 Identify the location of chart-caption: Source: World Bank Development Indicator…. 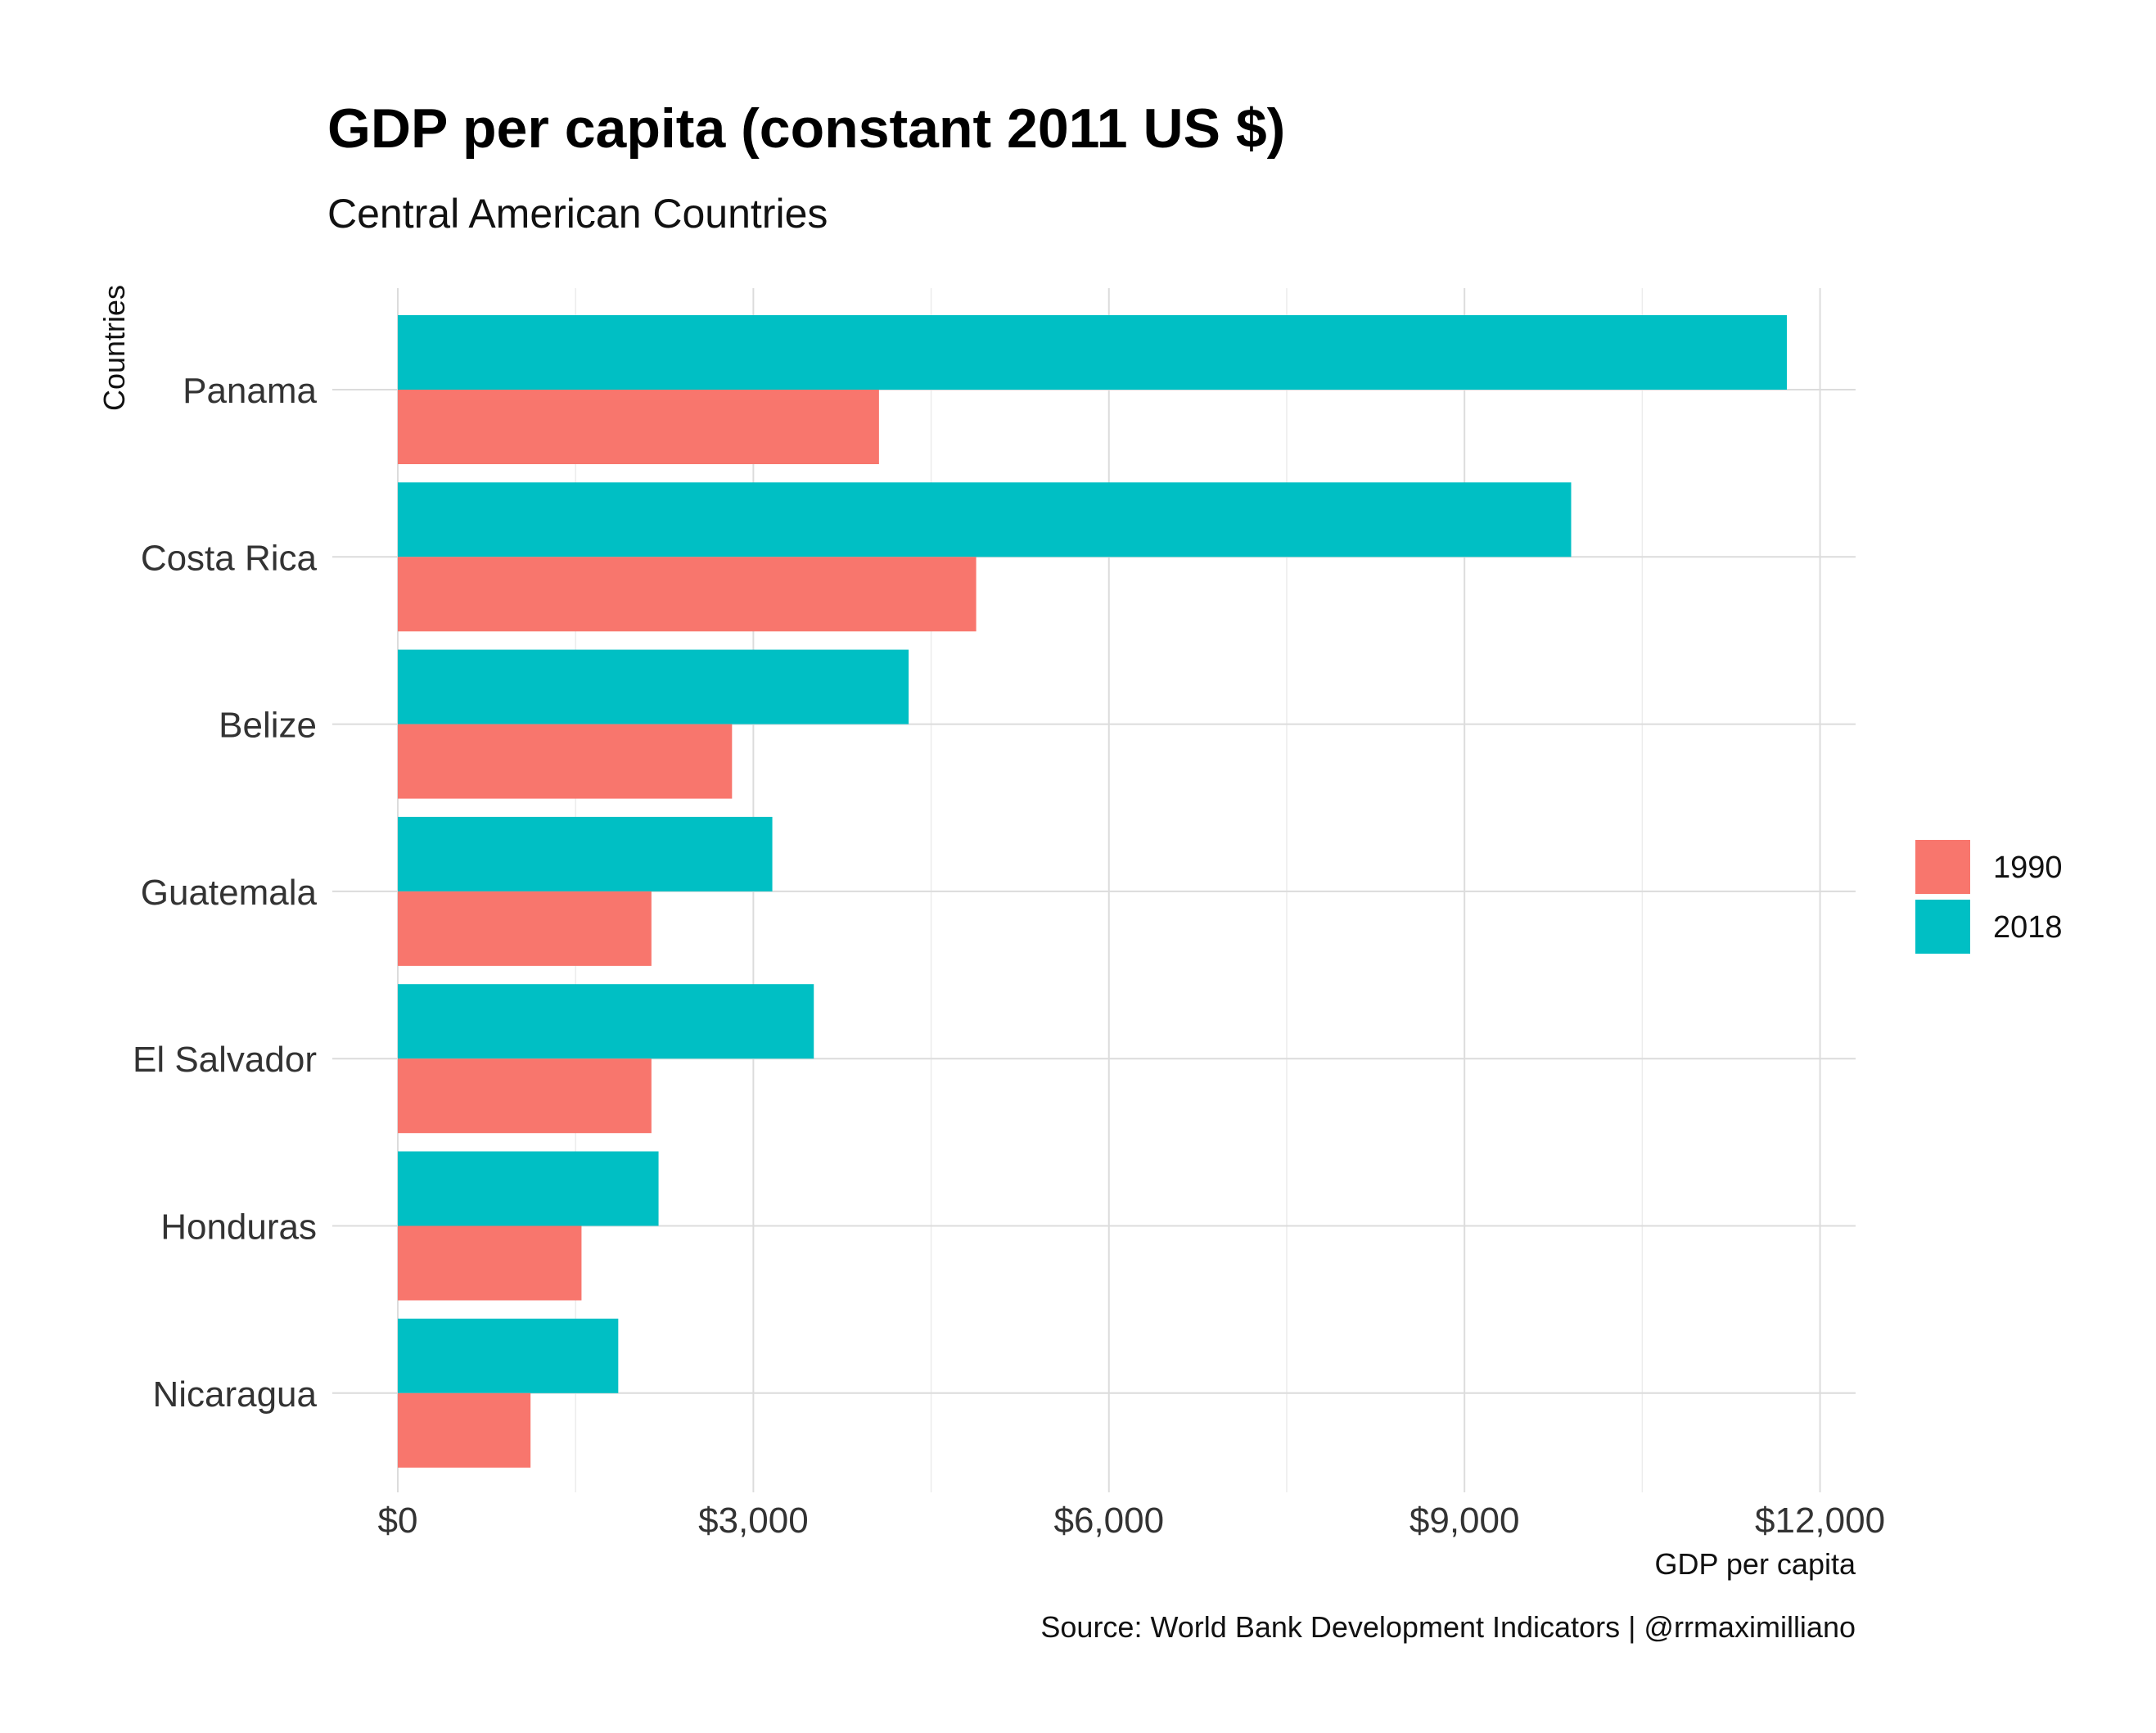
(1448, 1627).